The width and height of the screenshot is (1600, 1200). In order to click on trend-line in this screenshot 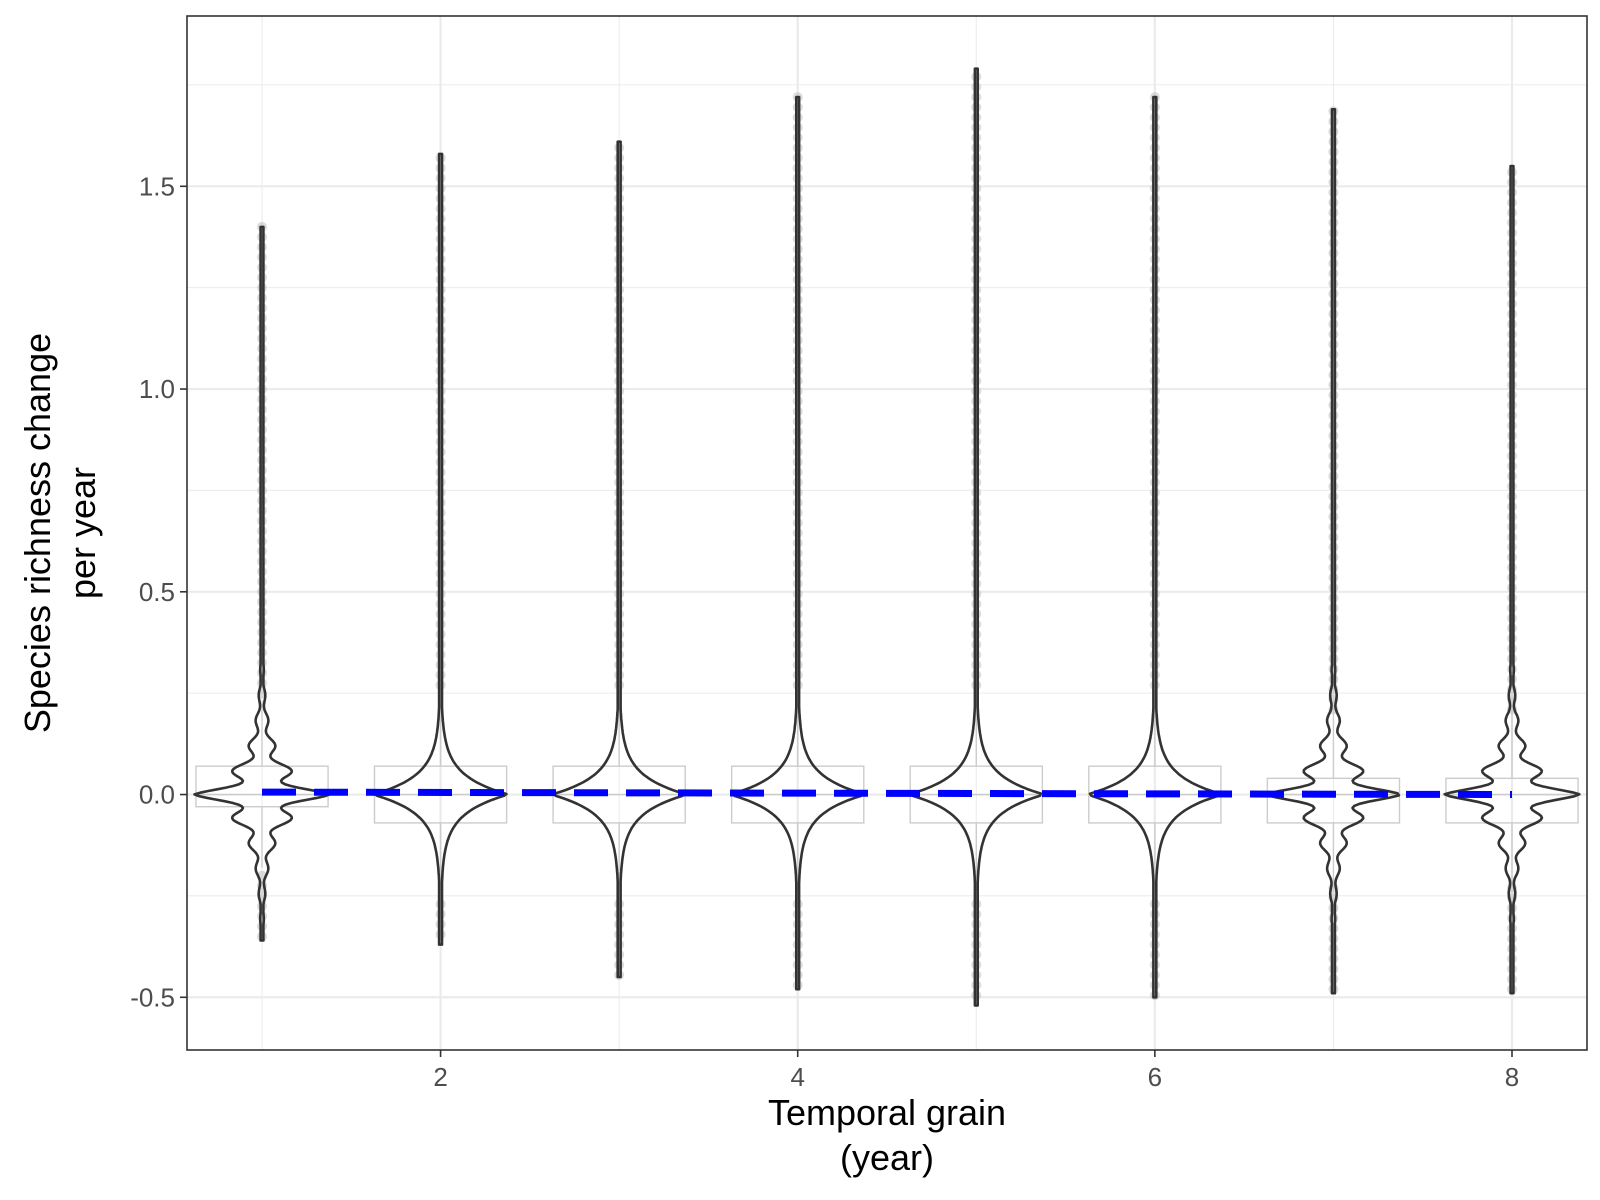, I will do `click(887, 793)`.